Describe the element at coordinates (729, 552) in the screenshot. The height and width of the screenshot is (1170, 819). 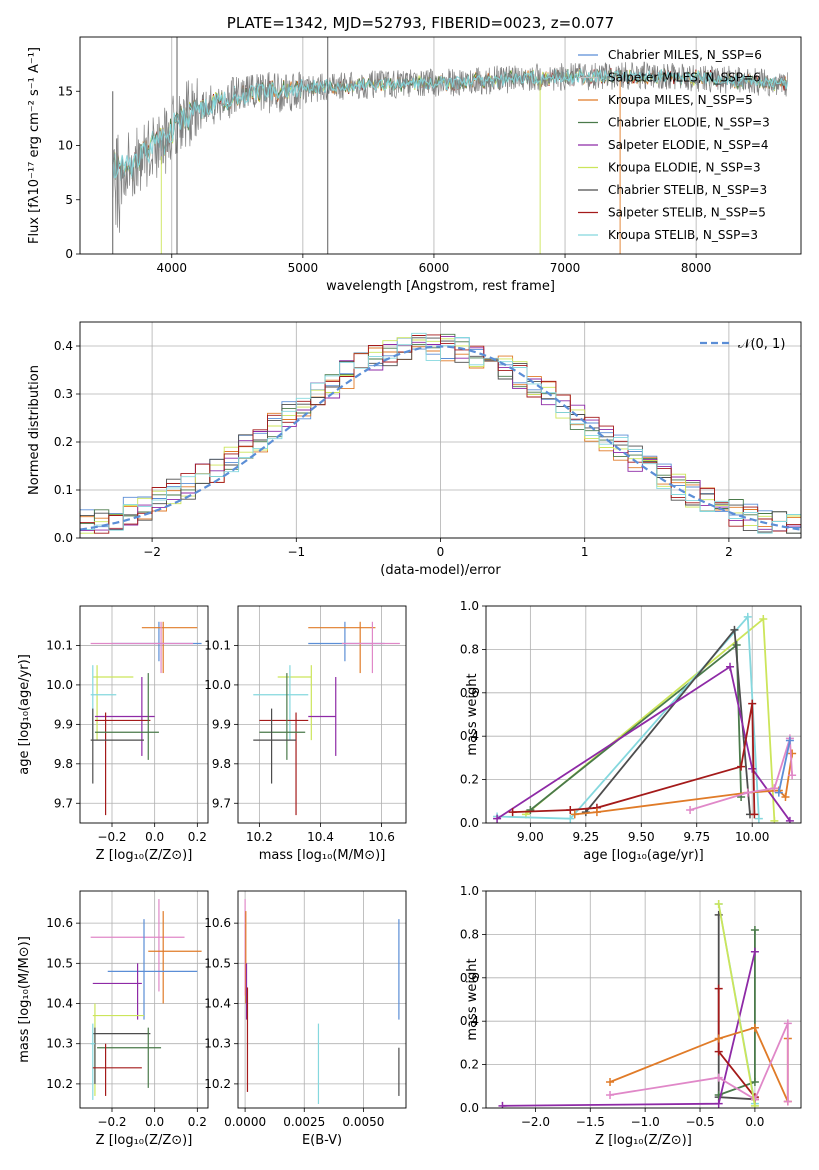
I see `x-tick-label: 2` at that location.